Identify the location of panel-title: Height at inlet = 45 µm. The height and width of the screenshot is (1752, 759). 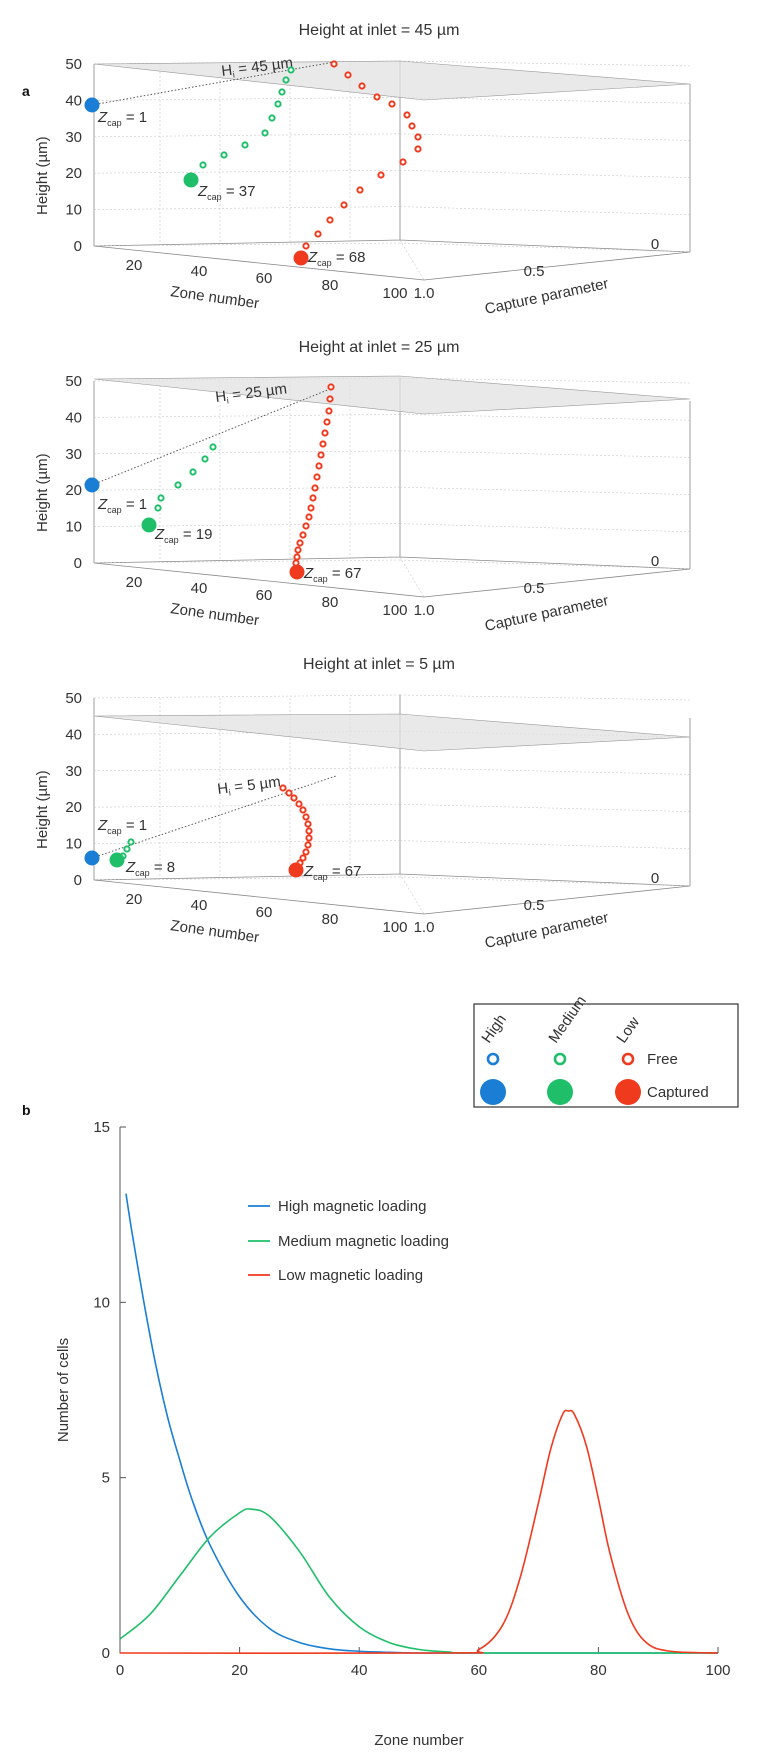
(379, 30).